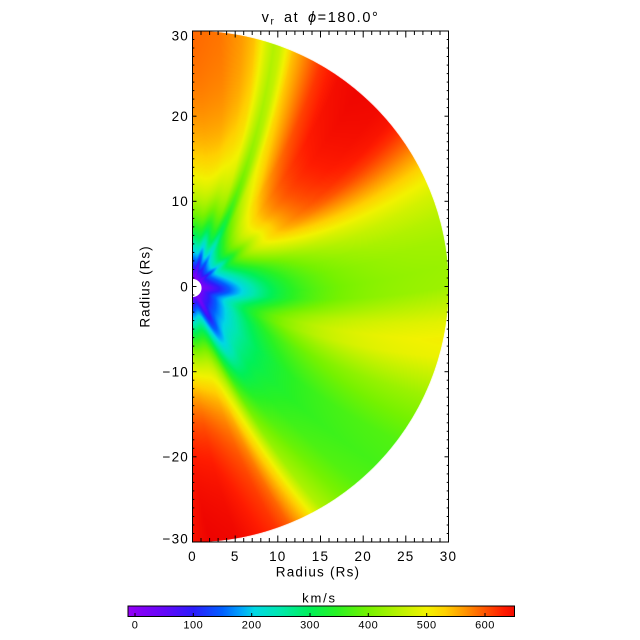  Describe the element at coordinates (368, 626) in the screenshot. I see `svg-text: 400` at that location.